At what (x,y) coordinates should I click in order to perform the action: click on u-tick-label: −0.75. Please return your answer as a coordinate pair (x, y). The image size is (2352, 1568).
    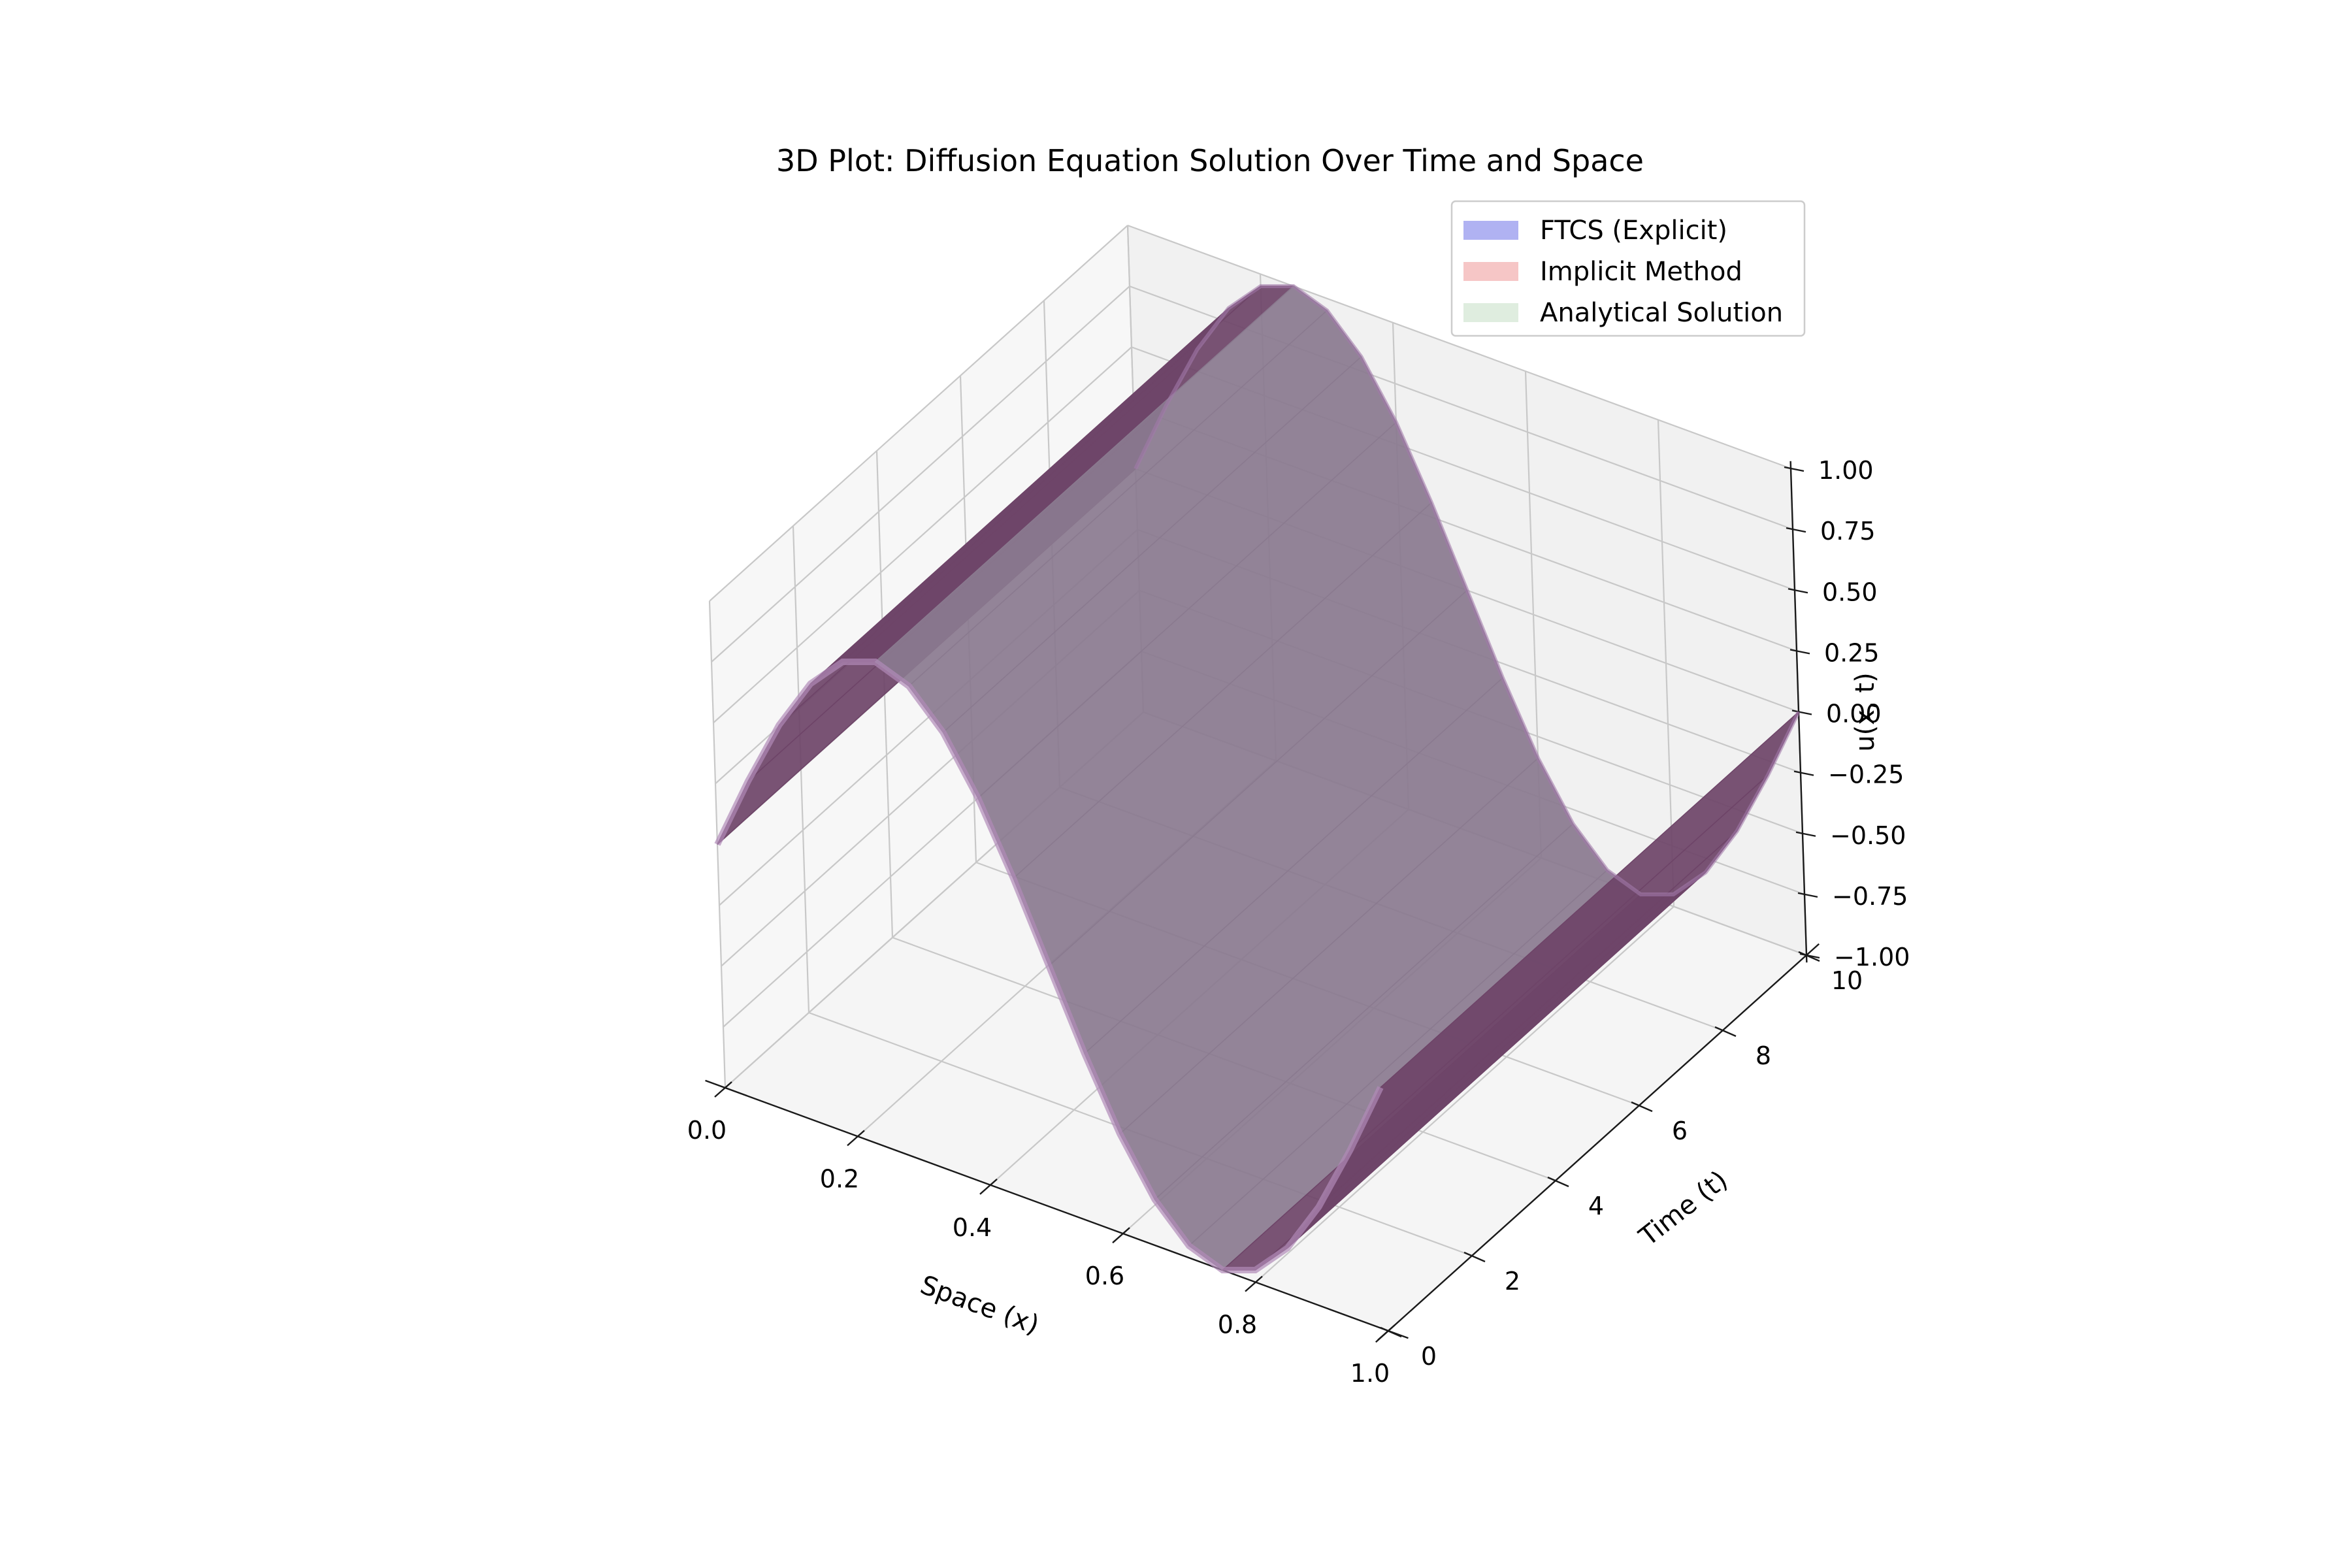
    Looking at the image, I should click on (1870, 896).